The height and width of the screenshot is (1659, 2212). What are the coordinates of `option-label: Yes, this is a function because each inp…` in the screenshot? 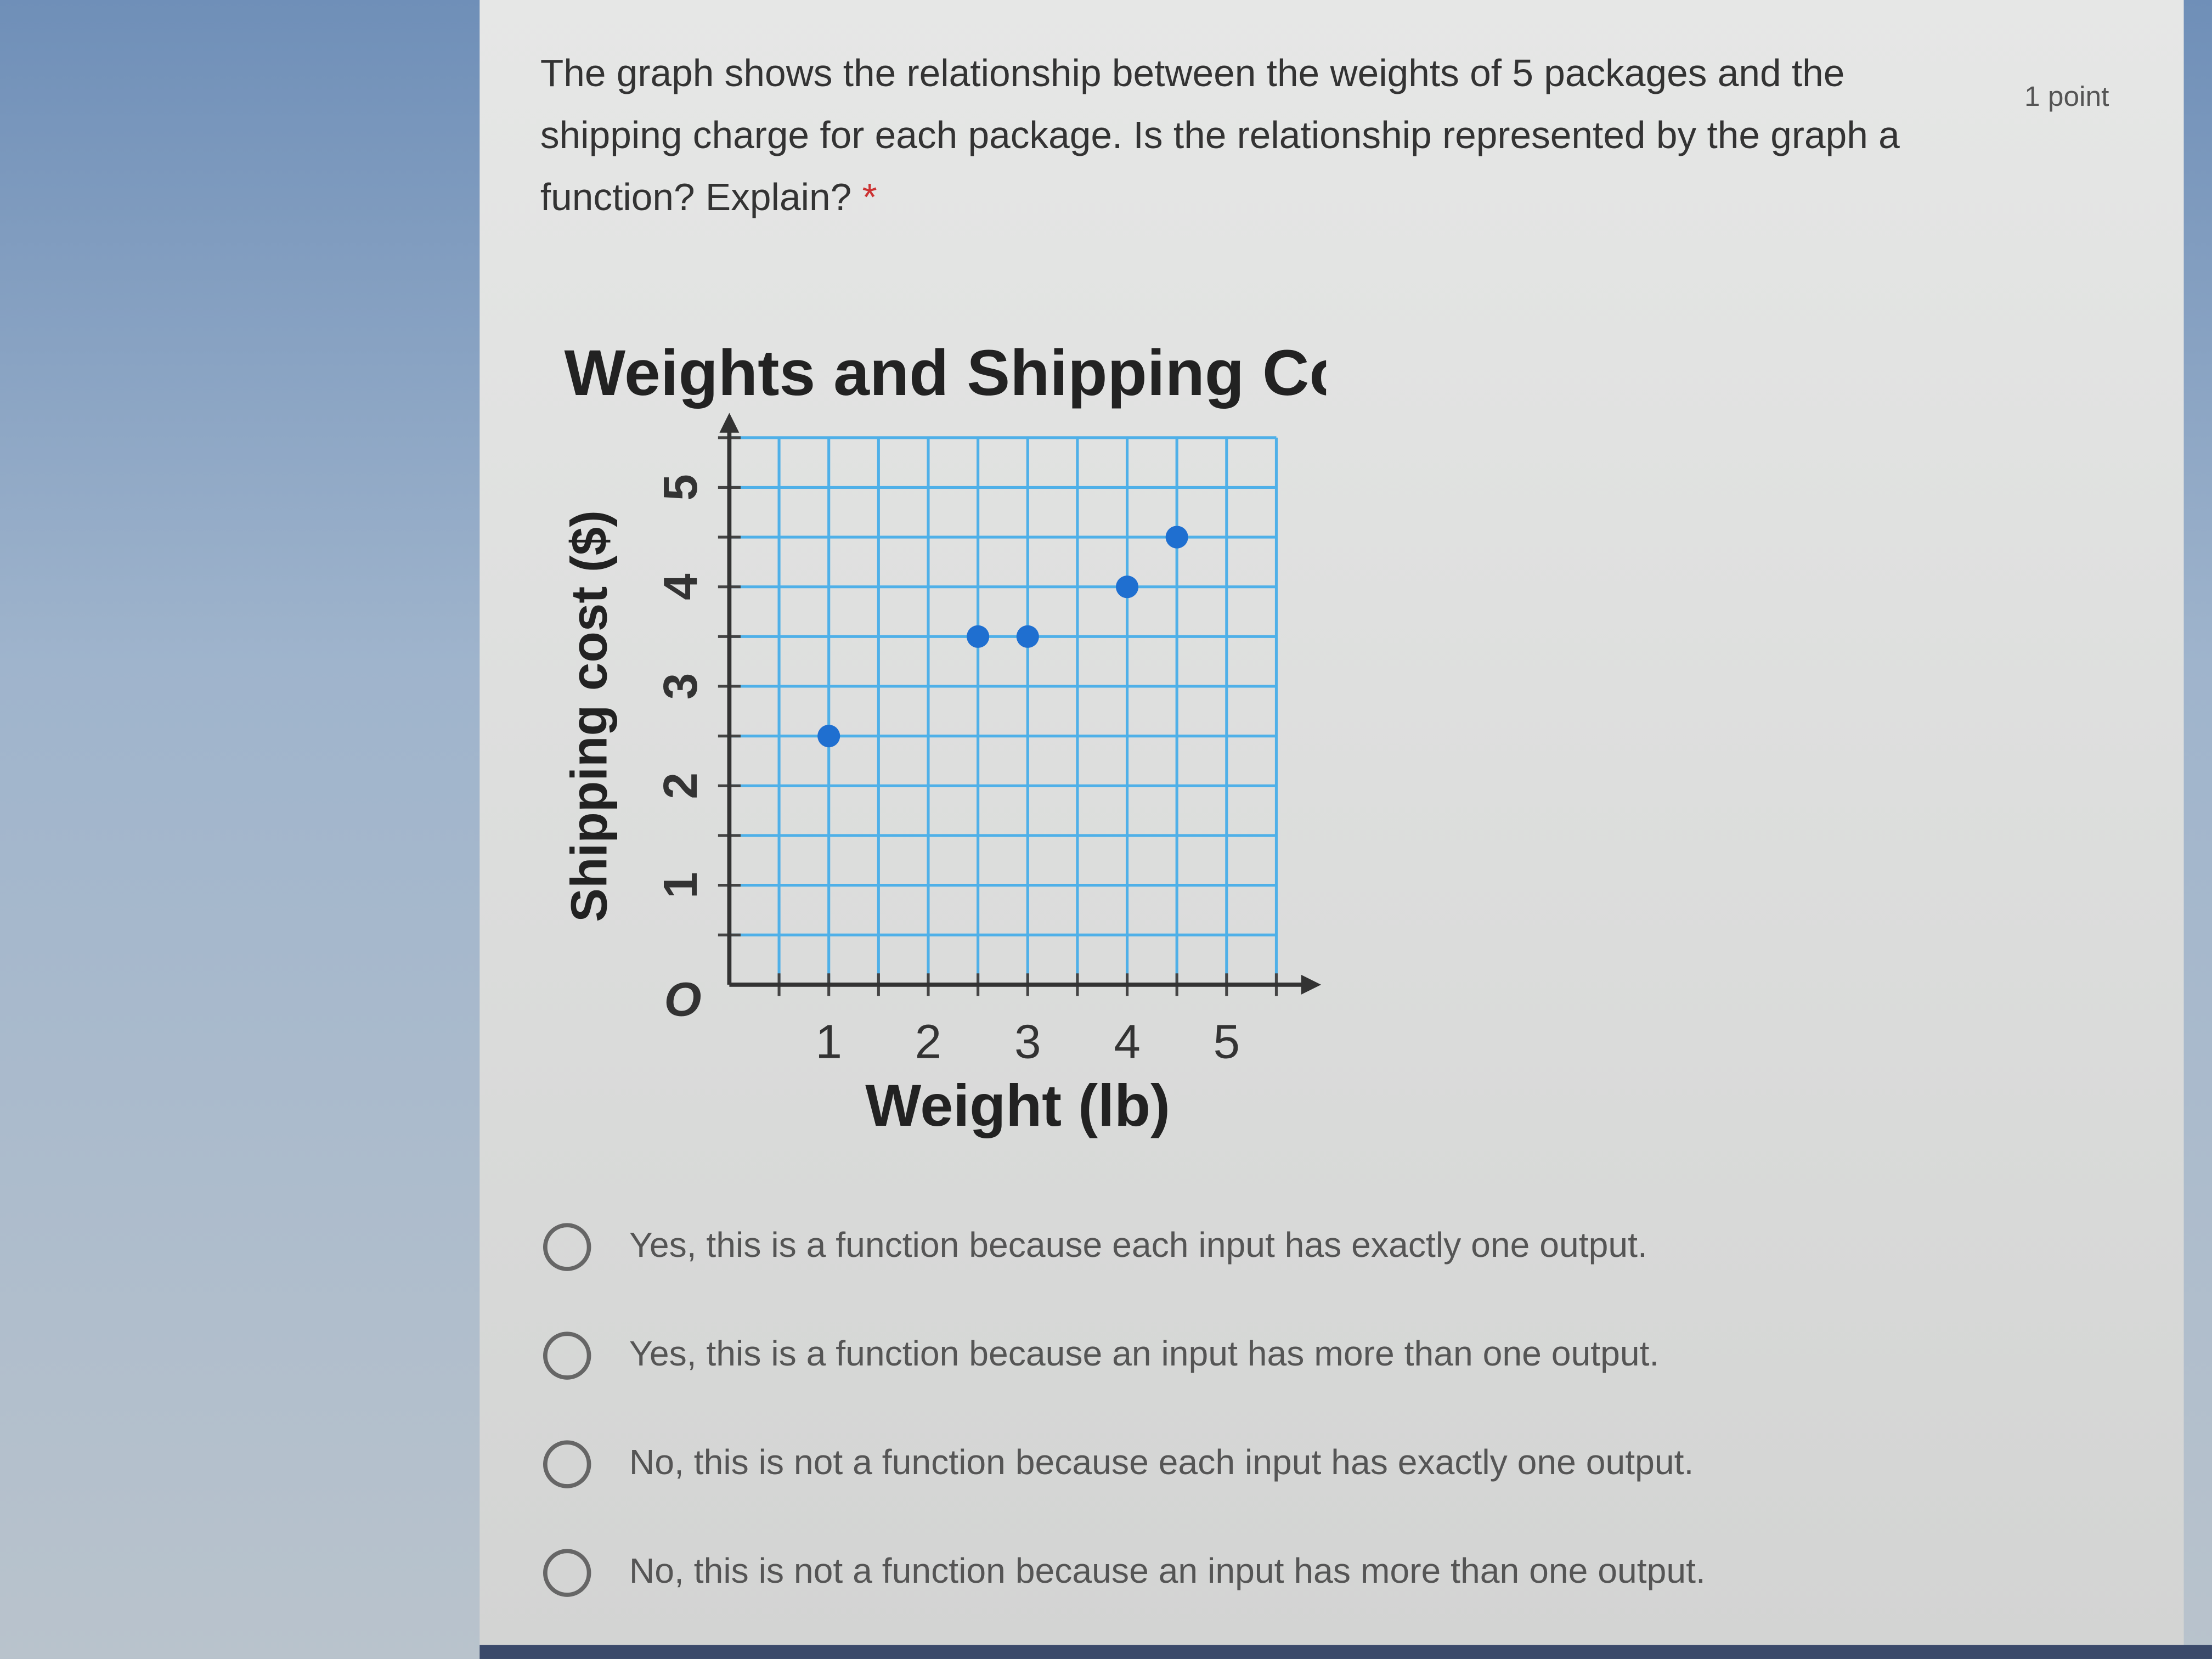 It's located at (1138, 1246).